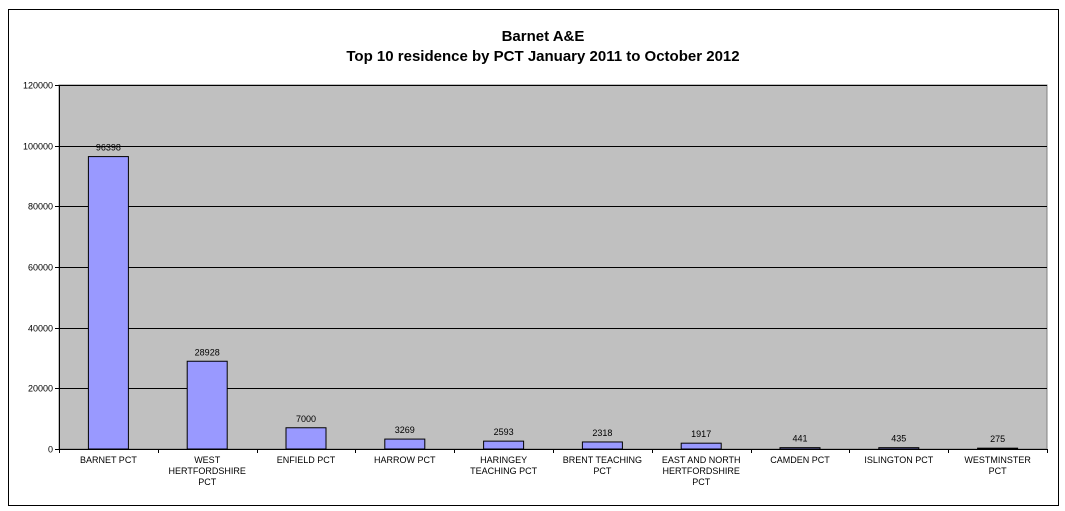  What do you see at coordinates (701, 434) in the screenshot?
I see `data-label: 1917` at bounding box center [701, 434].